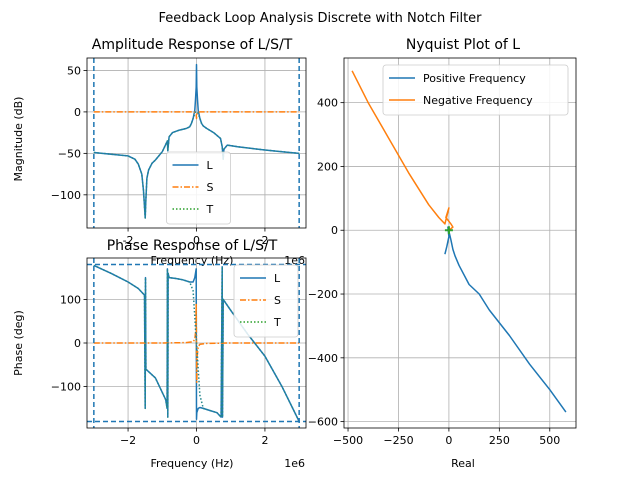 The height and width of the screenshot is (480, 640). Describe the element at coordinates (463, 463) in the screenshot. I see `nyquist-xlabel: Real` at that location.